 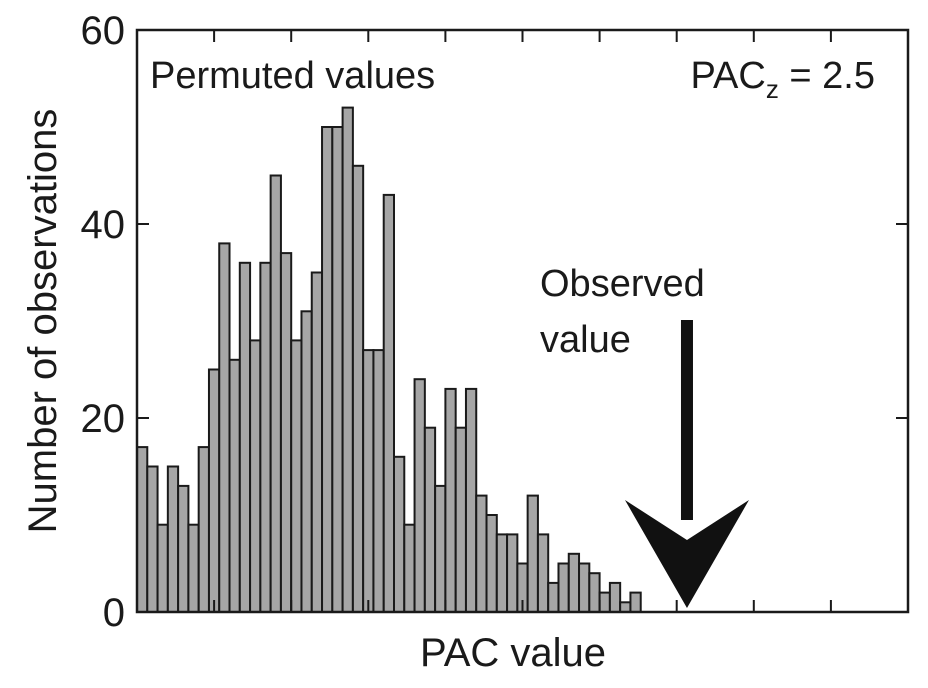 What do you see at coordinates (103, 419) in the screenshot?
I see `y-tick-label: 20` at bounding box center [103, 419].